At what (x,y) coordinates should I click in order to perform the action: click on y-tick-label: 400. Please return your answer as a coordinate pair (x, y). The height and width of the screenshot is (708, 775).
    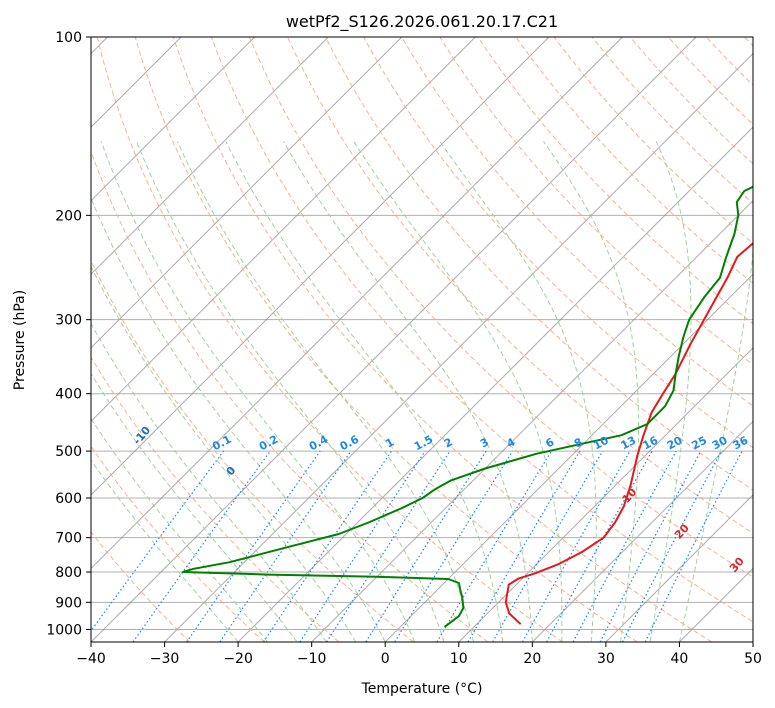
    Looking at the image, I should click on (68, 395).